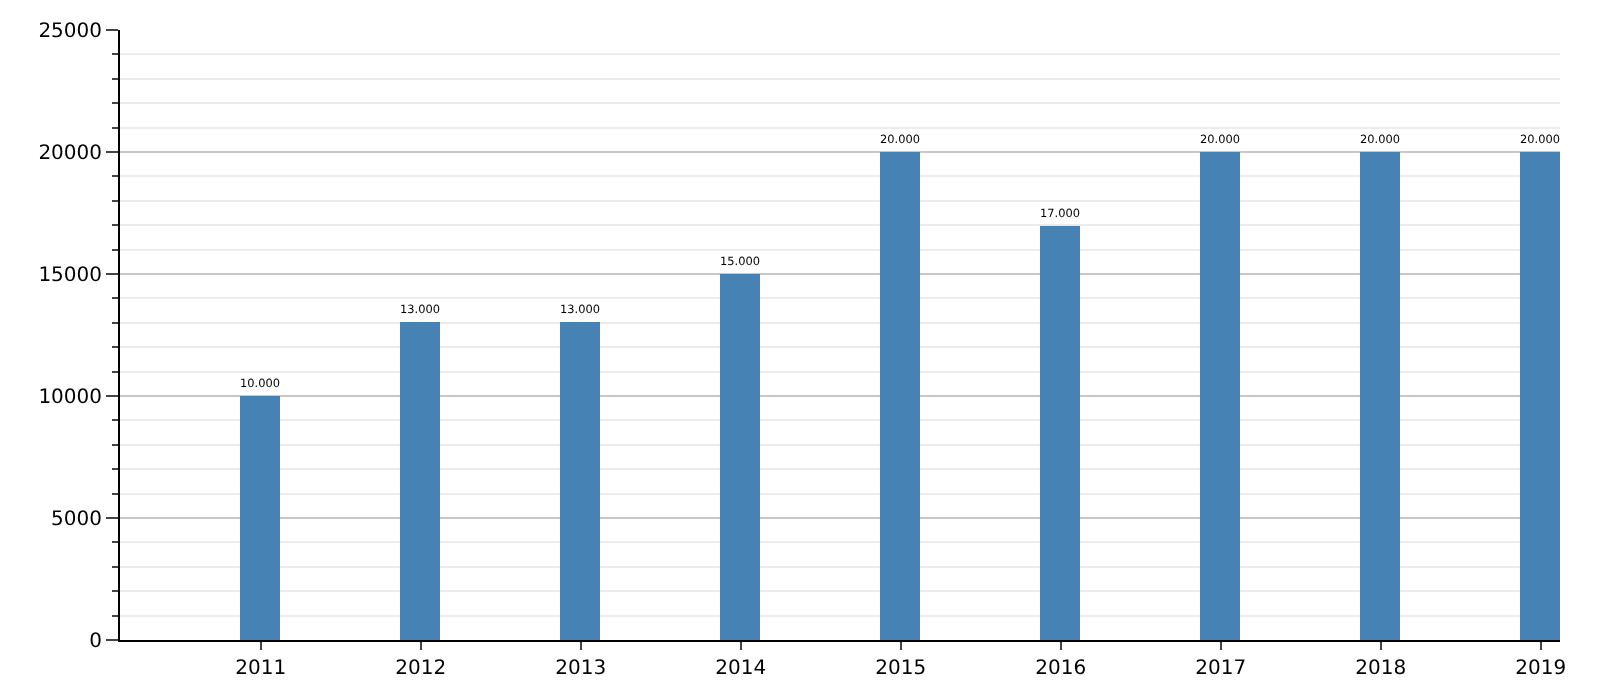 Image resolution: width=1600 pixels, height=700 pixels. What do you see at coordinates (70, 398) in the screenshot?
I see `y-tick-label: 10000` at bounding box center [70, 398].